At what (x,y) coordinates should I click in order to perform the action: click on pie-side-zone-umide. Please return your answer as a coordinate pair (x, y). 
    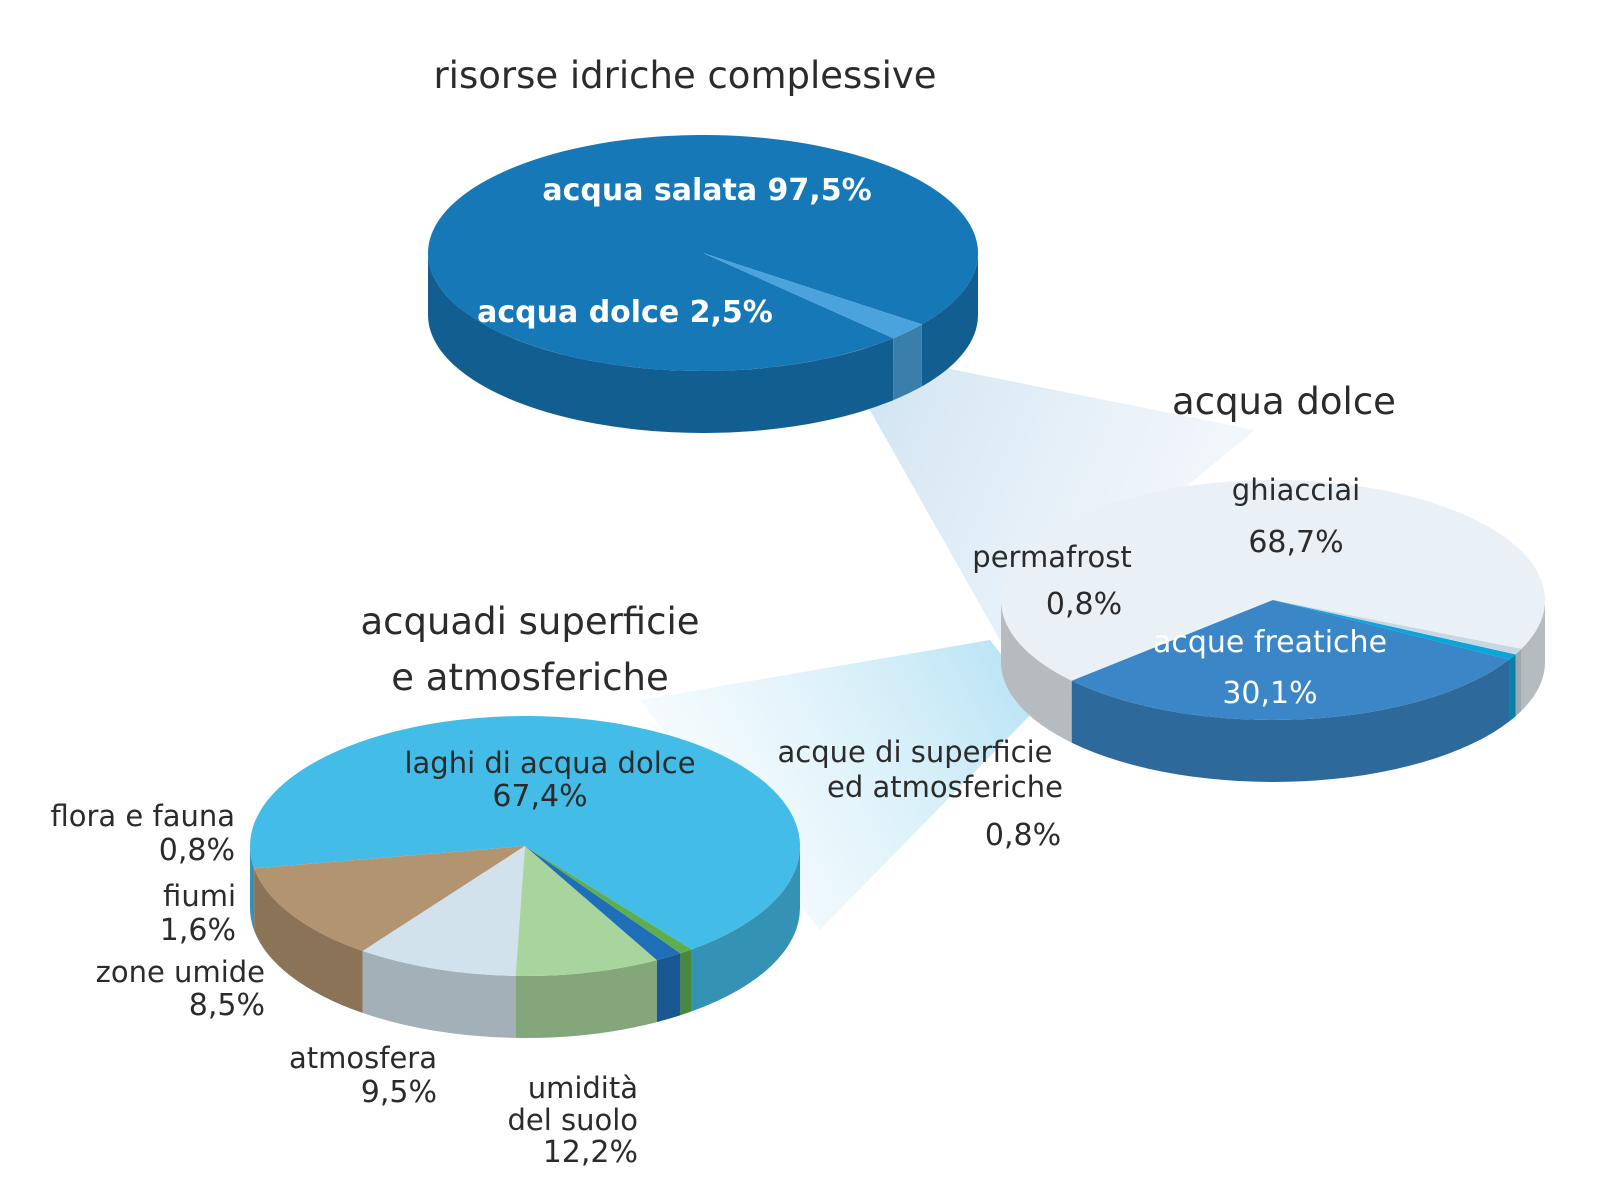
    Looking at the image, I should click on (586, 999).